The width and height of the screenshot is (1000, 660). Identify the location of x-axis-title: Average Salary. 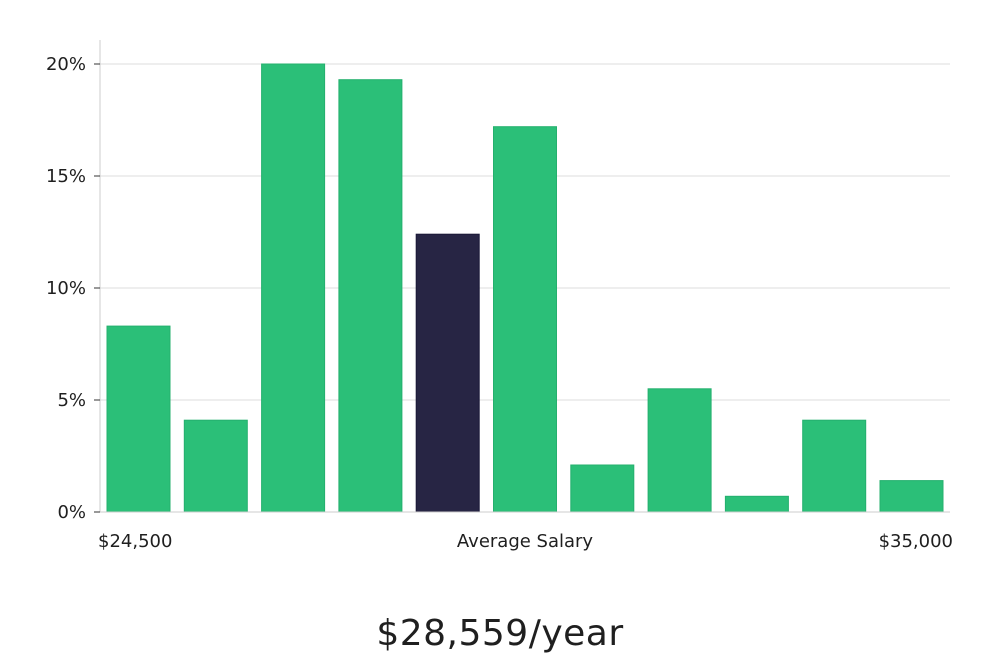
(525, 541).